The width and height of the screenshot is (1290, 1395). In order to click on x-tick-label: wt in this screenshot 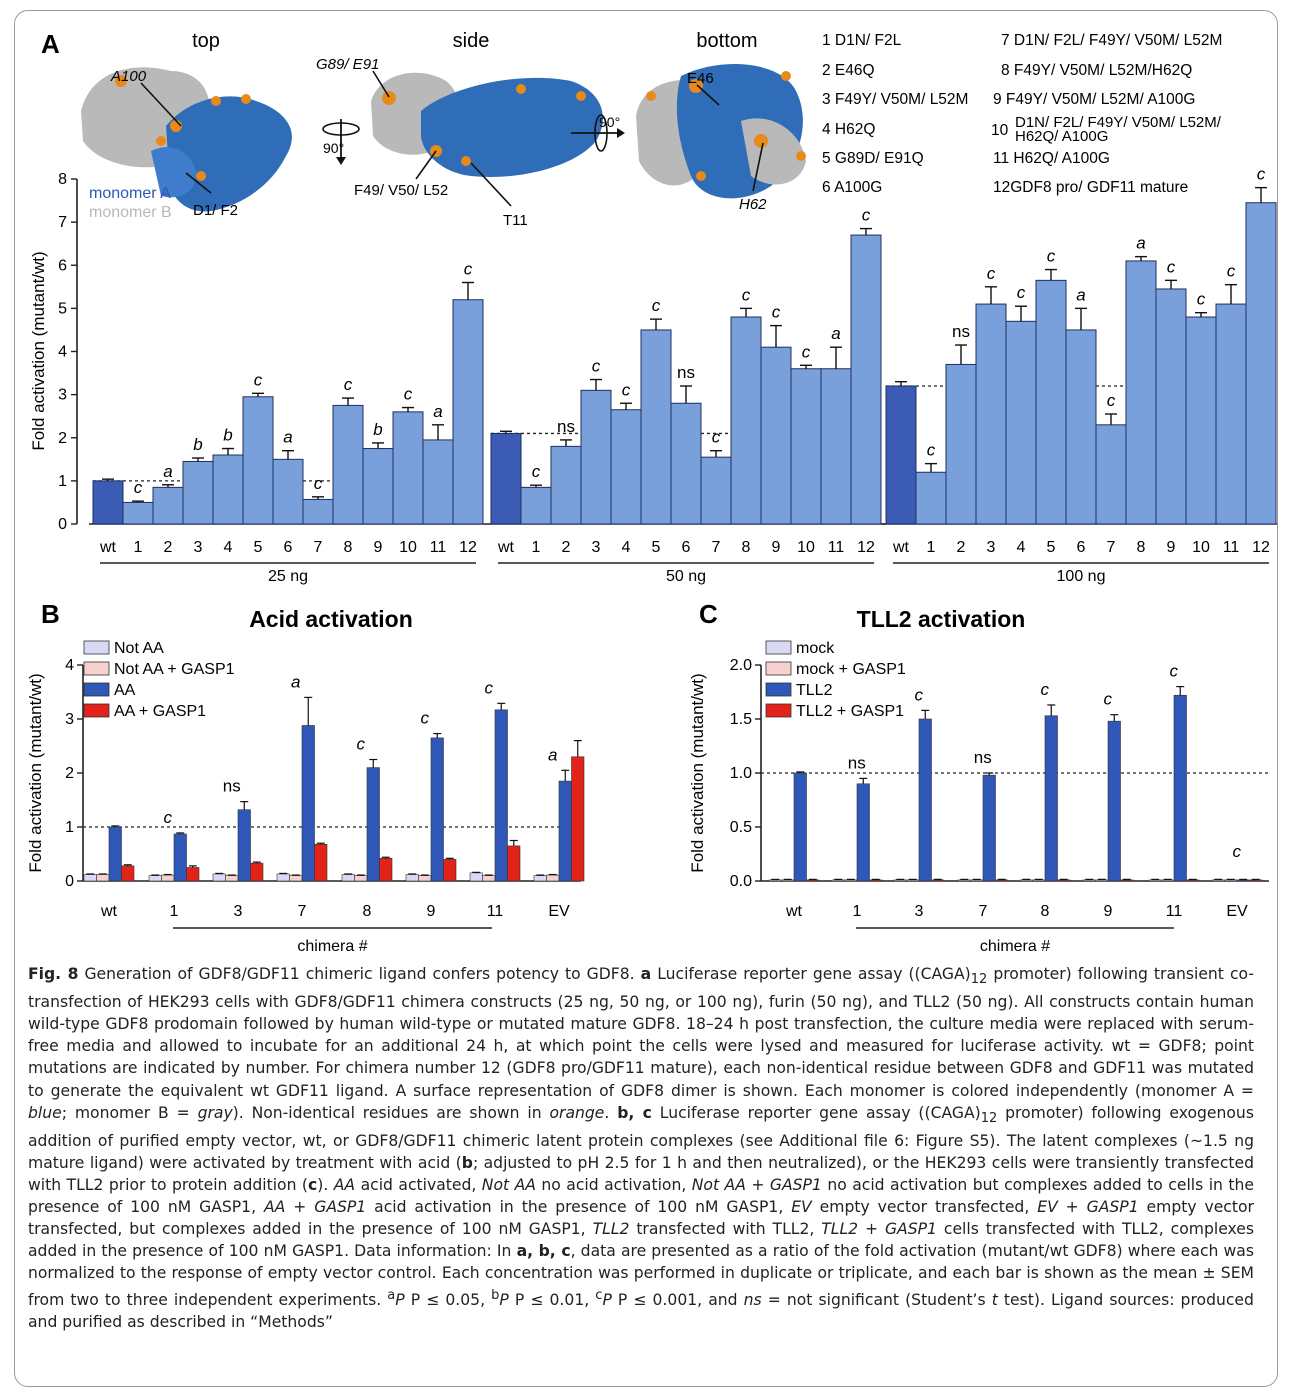, I will do `click(794, 911)`.